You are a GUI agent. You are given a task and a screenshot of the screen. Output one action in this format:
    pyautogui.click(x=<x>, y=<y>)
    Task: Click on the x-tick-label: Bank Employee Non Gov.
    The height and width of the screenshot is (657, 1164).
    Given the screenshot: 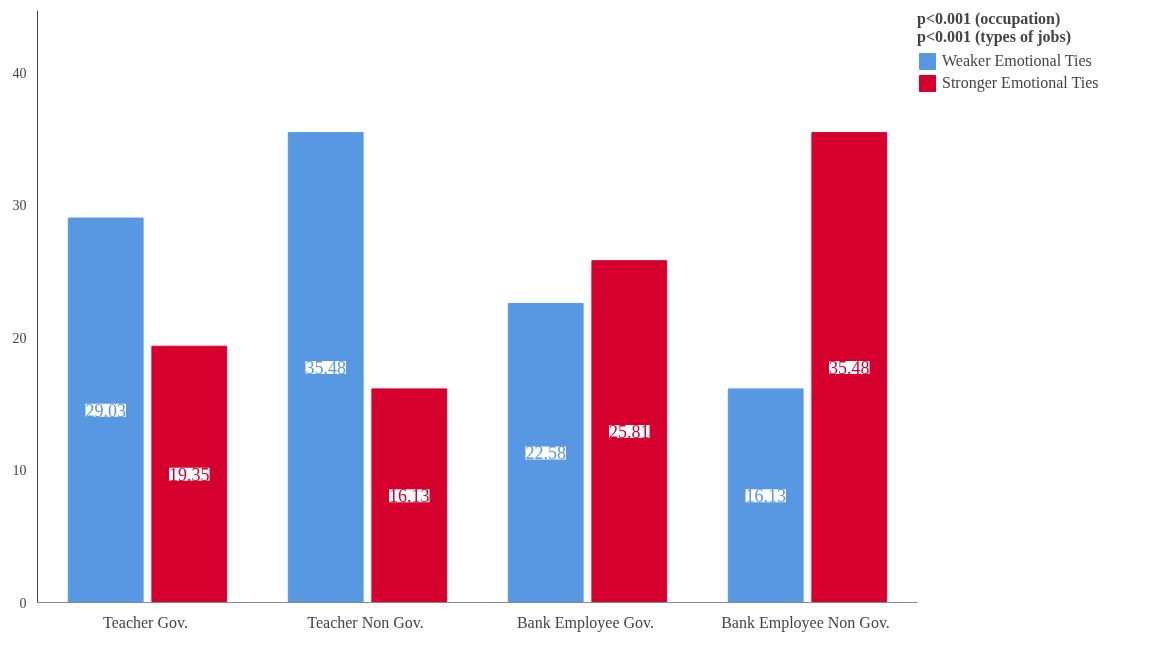 What is the action you would take?
    pyautogui.click(x=805, y=622)
    